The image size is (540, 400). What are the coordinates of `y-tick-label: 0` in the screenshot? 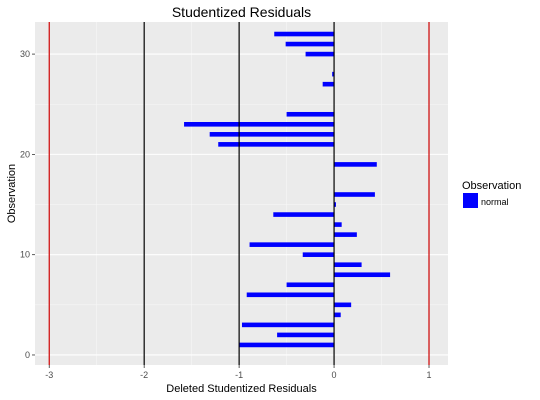 It's located at (27, 355).